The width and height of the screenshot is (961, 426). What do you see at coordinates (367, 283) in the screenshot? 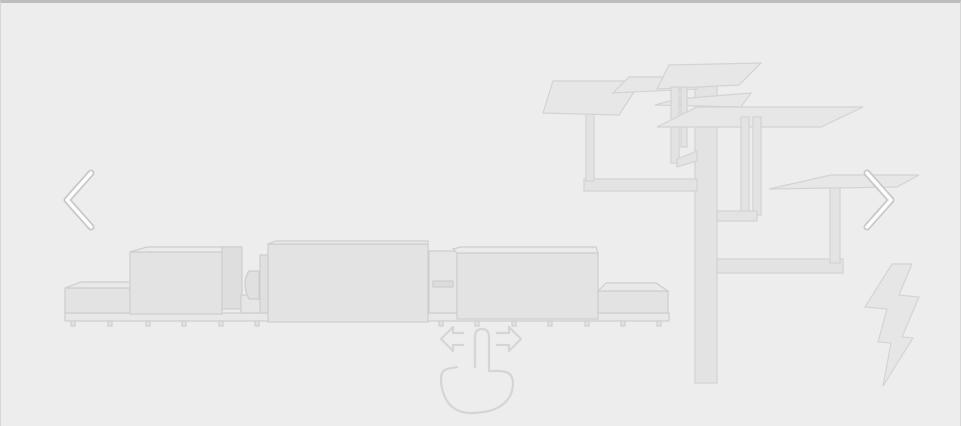
I see `printing-machine-illustration` at bounding box center [367, 283].